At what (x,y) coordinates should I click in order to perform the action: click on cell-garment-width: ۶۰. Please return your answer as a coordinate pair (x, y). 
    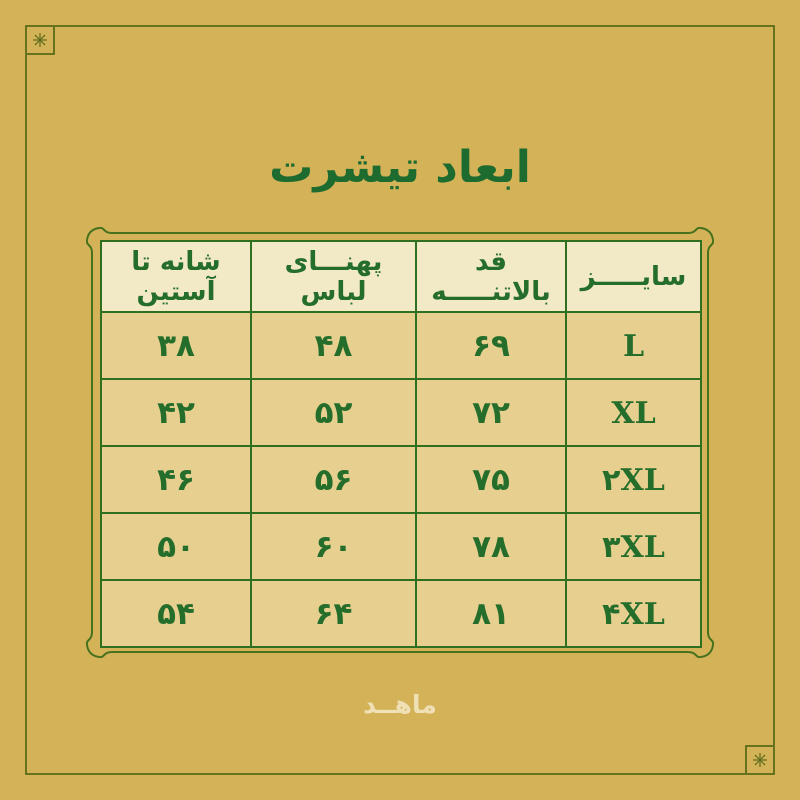
    Looking at the image, I should click on (333, 546).